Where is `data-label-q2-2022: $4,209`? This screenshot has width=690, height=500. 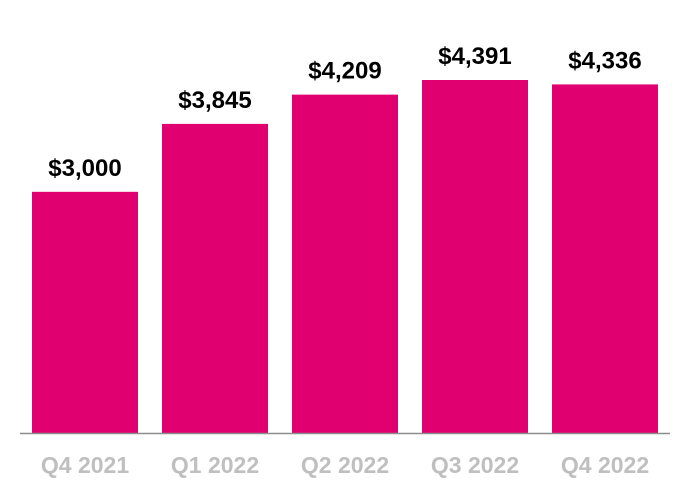 data-label-q2-2022: $4,209 is located at coordinates (344, 71).